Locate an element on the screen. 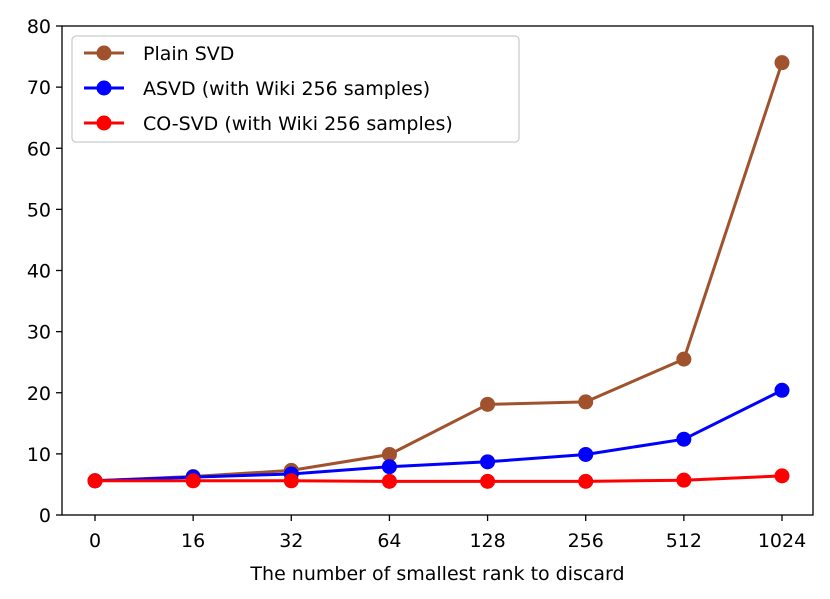 This screenshot has width=830, height=599. x-tick-label: 512 is located at coordinates (684, 541).